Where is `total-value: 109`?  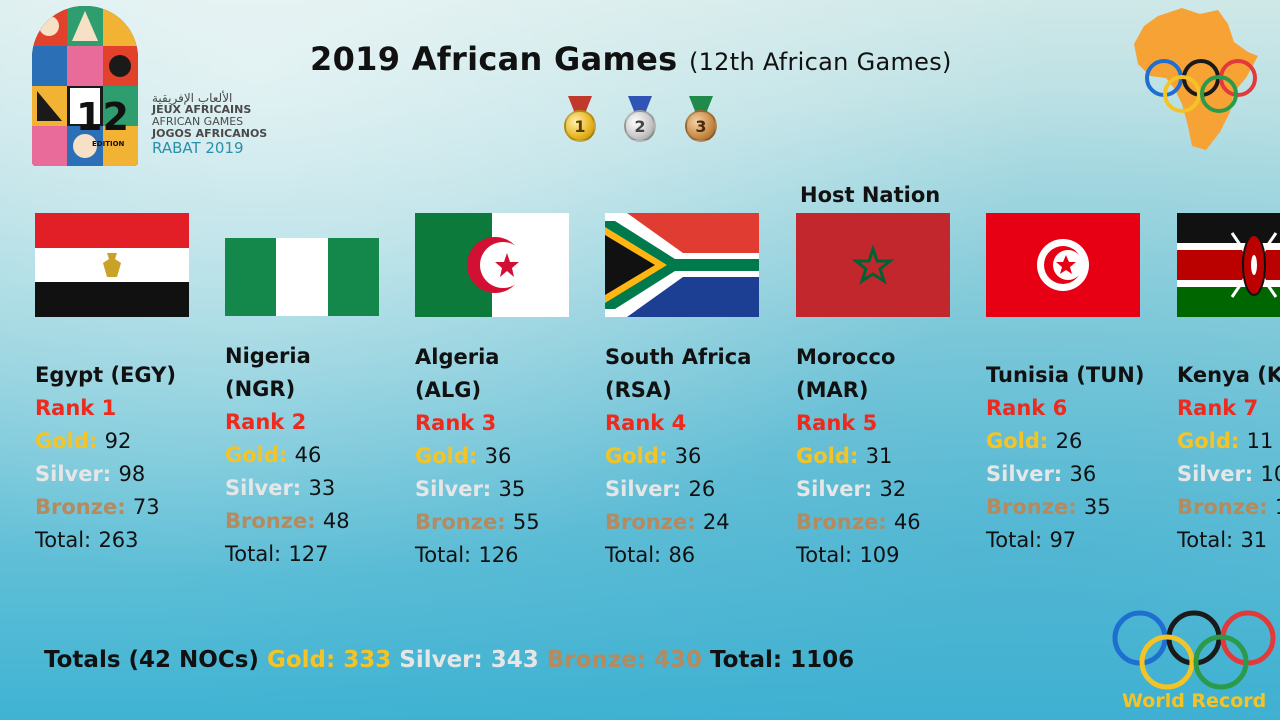
total-value: 109 is located at coordinates (879, 555).